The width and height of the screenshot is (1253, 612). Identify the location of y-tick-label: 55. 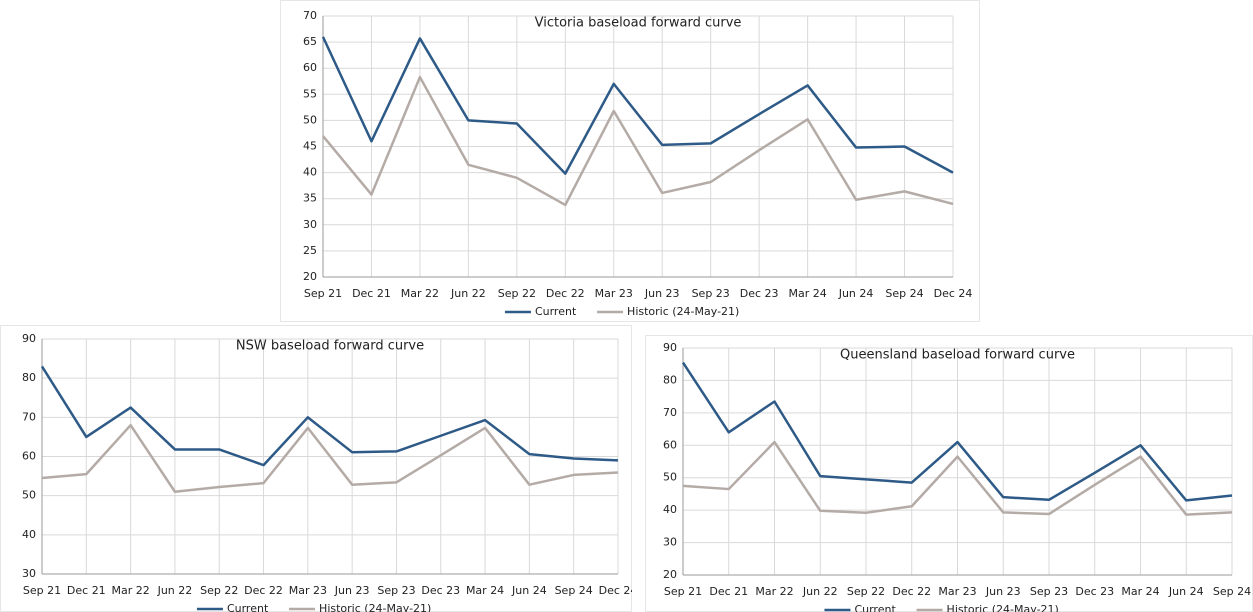
(310, 93).